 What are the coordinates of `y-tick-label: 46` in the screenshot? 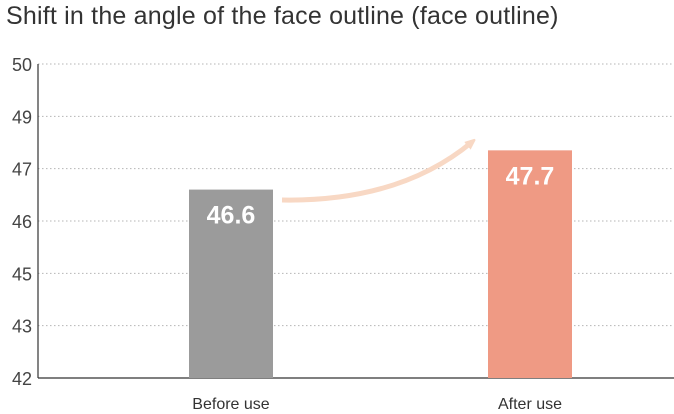 It's located at (22, 222).